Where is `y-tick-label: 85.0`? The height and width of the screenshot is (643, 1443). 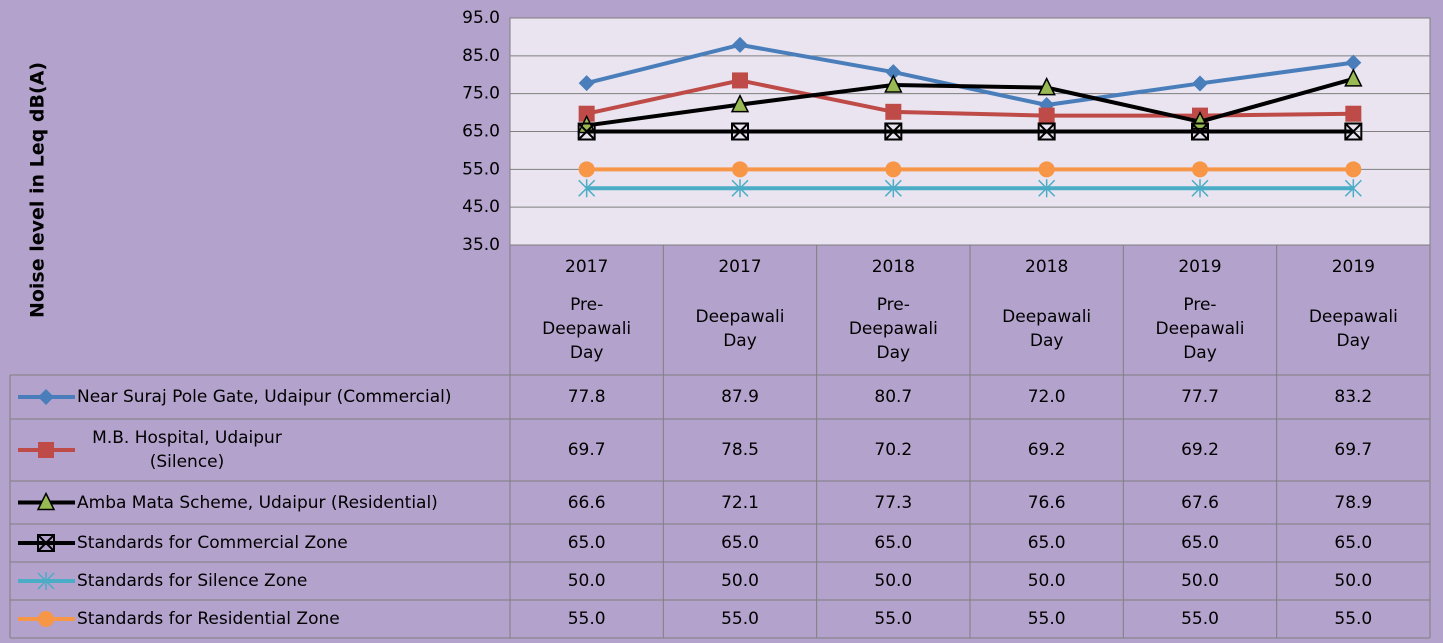
y-tick-label: 85.0 is located at coordinates (481, 56).